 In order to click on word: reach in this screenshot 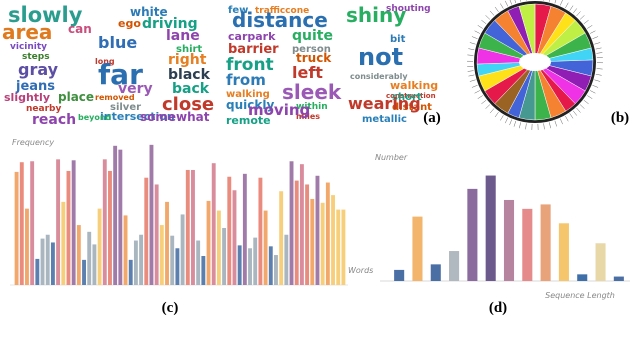, I will do `click(54, 120)`.